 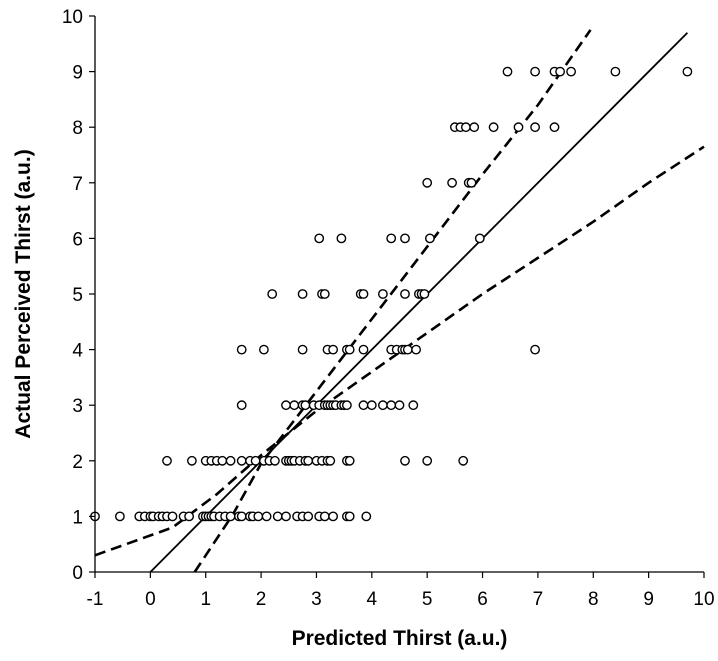 What do you see at coordinates (77, 239) in the screenshot?
I see `y-tick-label: 6` at bounding box center [77, 239].